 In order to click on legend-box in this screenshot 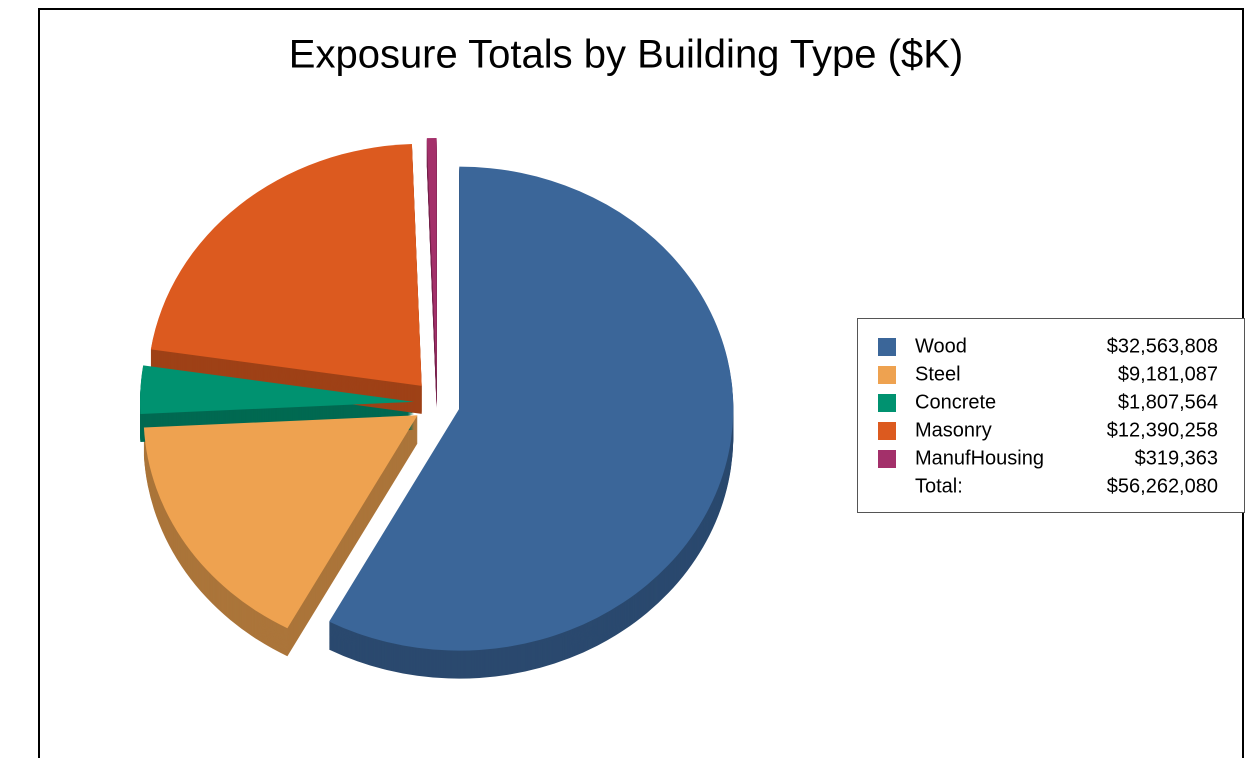, I will do `click(1051, 415)`.